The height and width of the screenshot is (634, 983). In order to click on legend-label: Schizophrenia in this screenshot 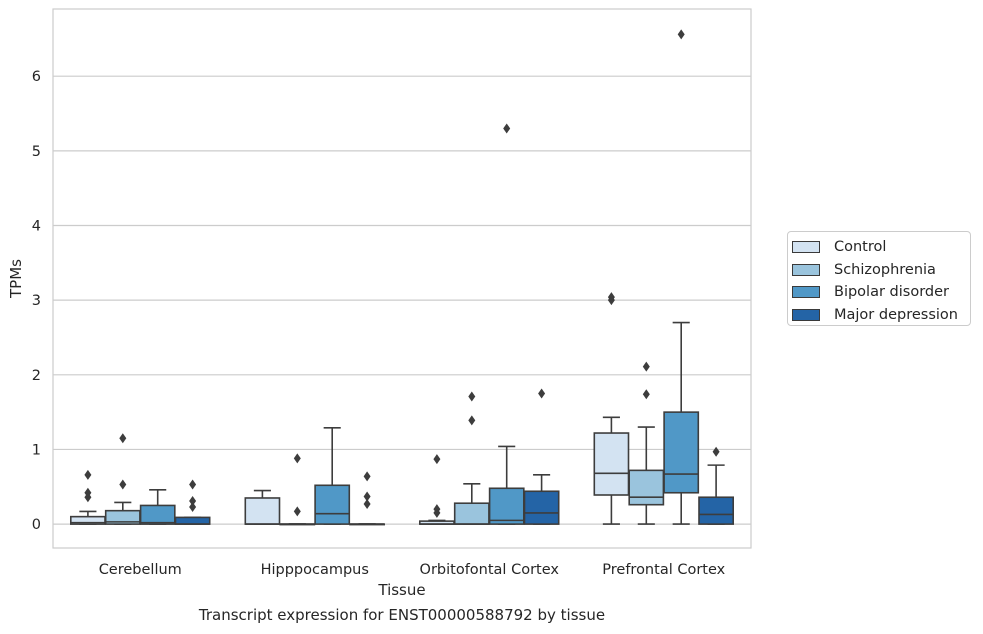, I will do `click(885, 269)`.